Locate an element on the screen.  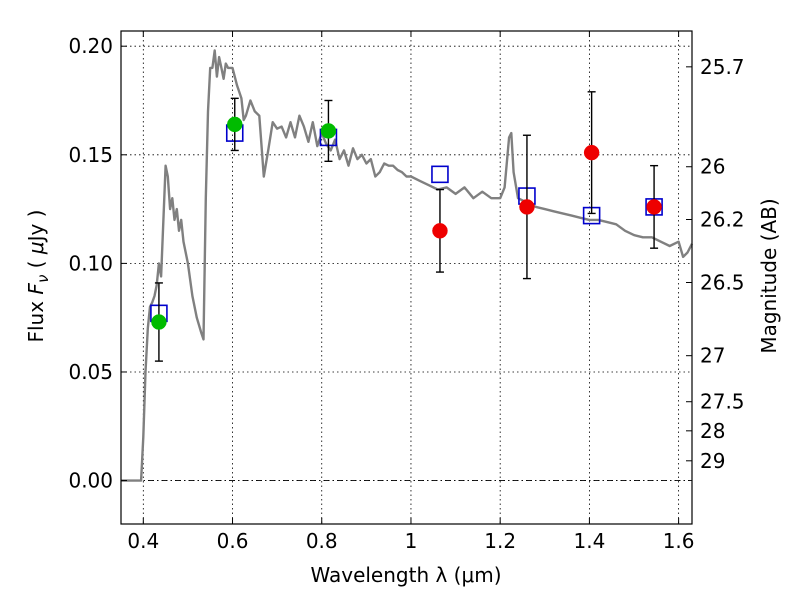
x-tick-label: 1.6 is located at coordinates (679, 541).